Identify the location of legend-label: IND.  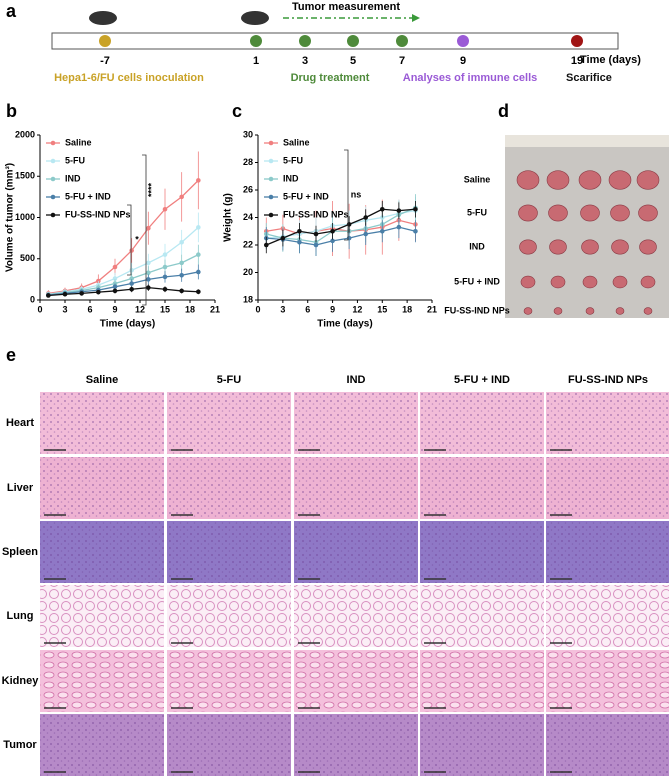
(73, 178).